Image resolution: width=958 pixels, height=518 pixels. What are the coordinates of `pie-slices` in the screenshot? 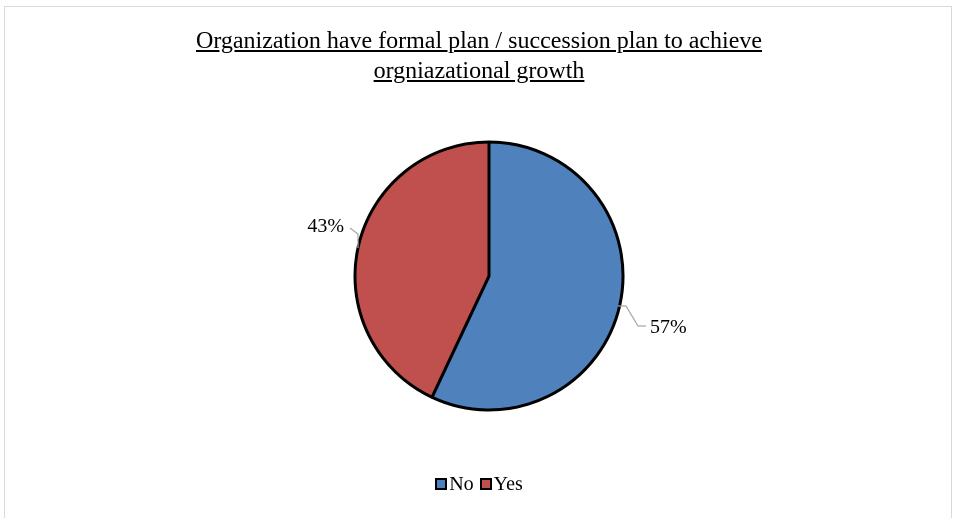 It's located at (489, 276).